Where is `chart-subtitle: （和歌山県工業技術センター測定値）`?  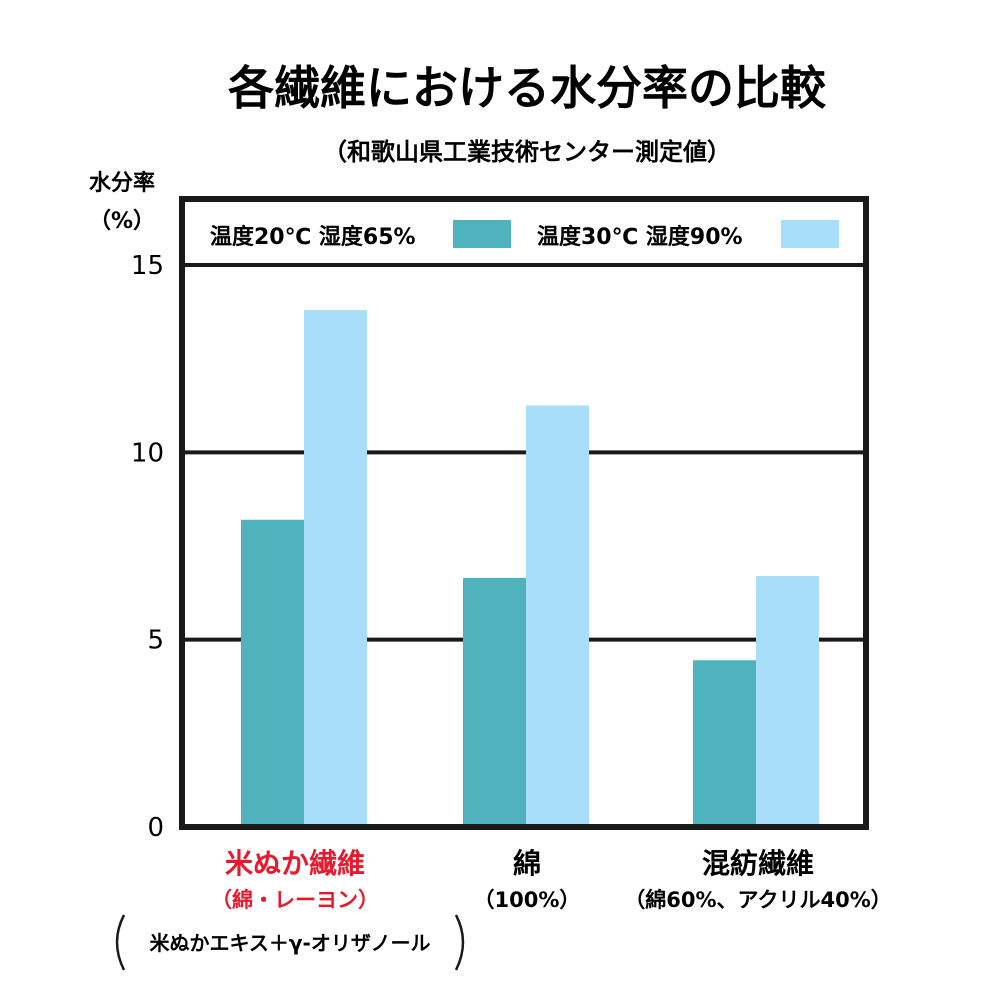 chart-subtitle: （和歌山県工業技術センター測定値） is located at coordinates (527, 152).